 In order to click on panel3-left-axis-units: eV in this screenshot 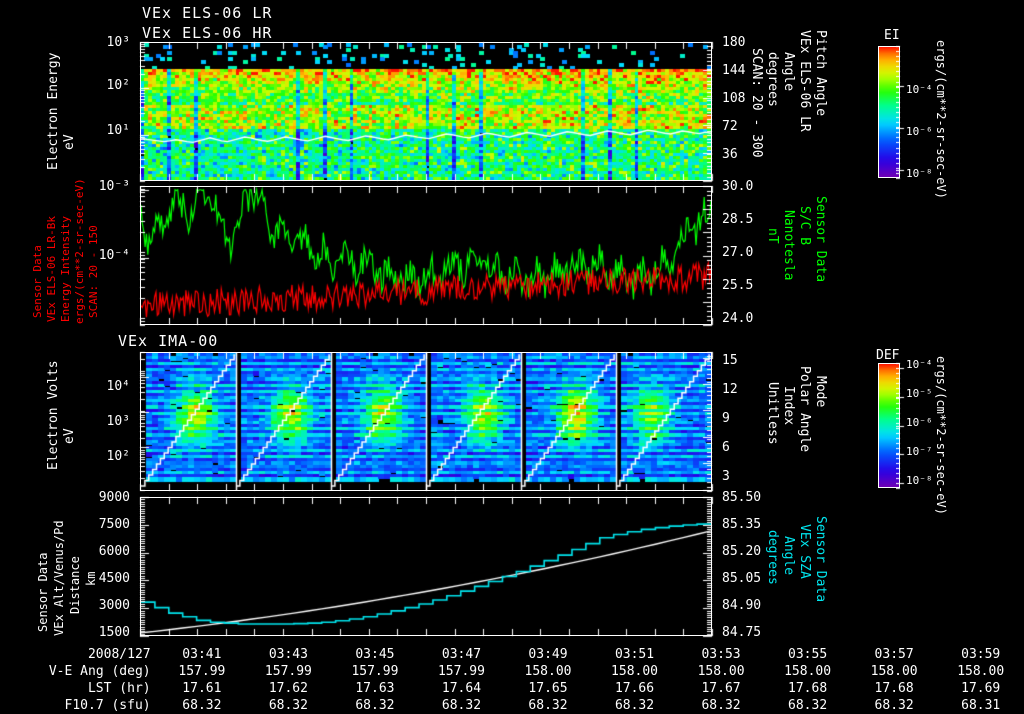, I will do `click(69, 436)`.